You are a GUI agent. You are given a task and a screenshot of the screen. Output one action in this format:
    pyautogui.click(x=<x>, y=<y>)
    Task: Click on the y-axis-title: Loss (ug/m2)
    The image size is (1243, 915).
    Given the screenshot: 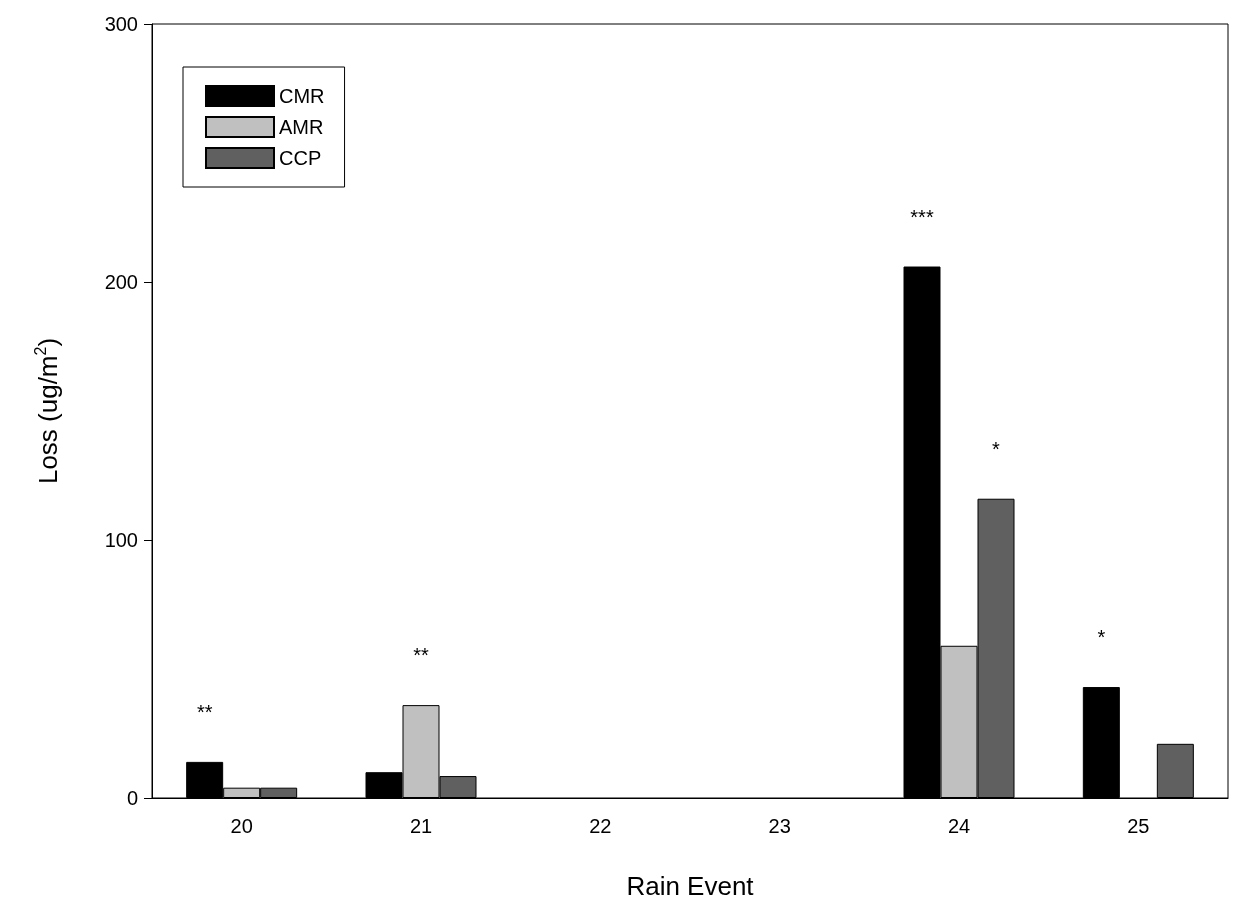 What is the action you would take?
    pyautogui.click(x=47, y=411)
    